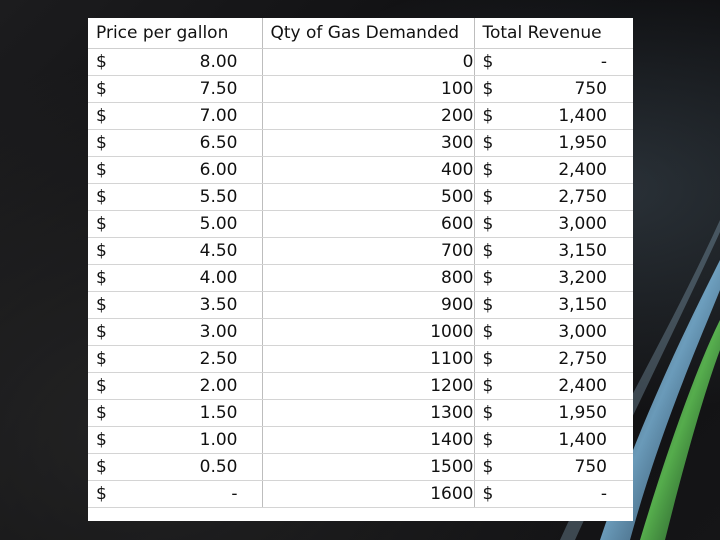 The image size is (720, 540). Describe the element at coordinates (175, 33) in the screenshot. I see `header-price: Price per gallon` at that location.